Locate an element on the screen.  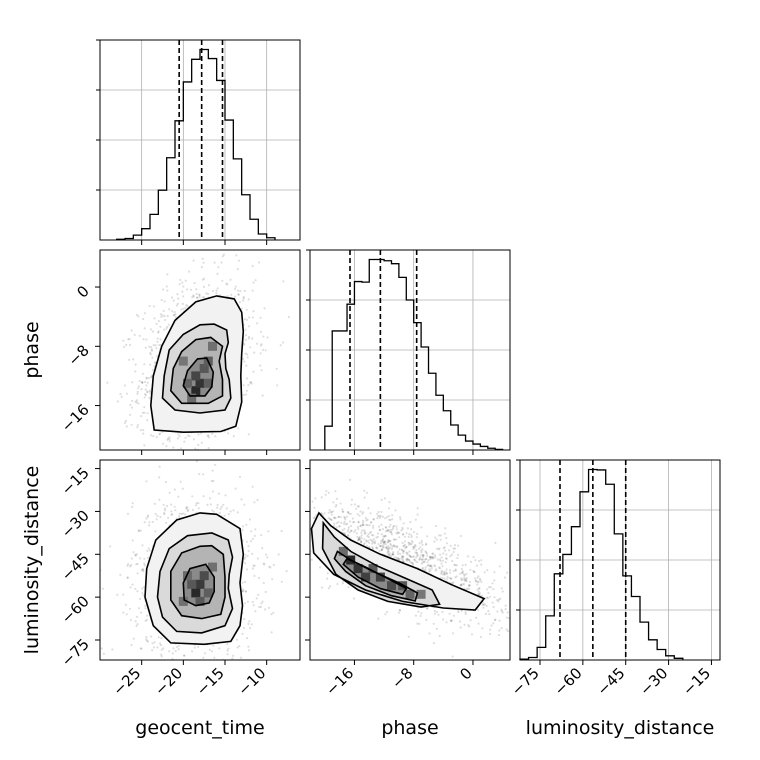
y-tick-label: −30 is located at coordinates (75, 524).